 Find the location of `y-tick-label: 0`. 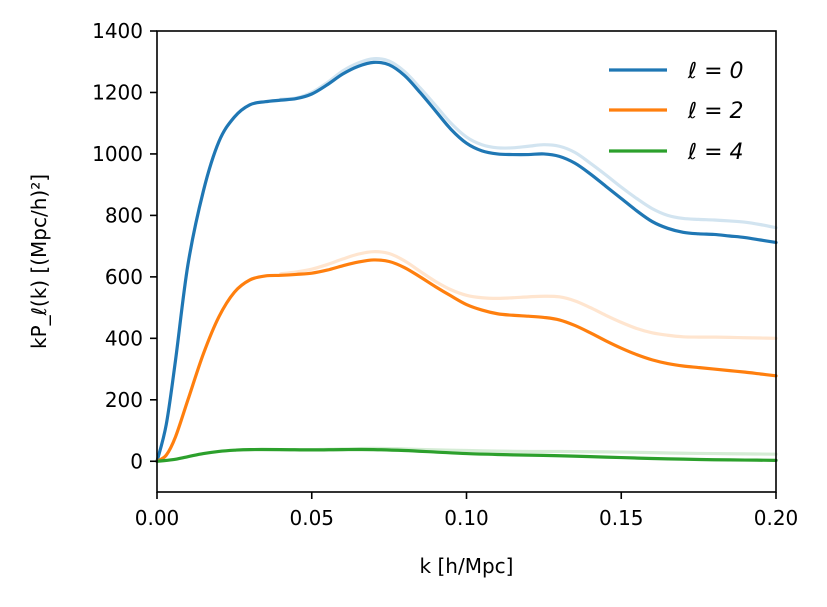

y-tick-label: 0 is located at coordinates (136, 461).